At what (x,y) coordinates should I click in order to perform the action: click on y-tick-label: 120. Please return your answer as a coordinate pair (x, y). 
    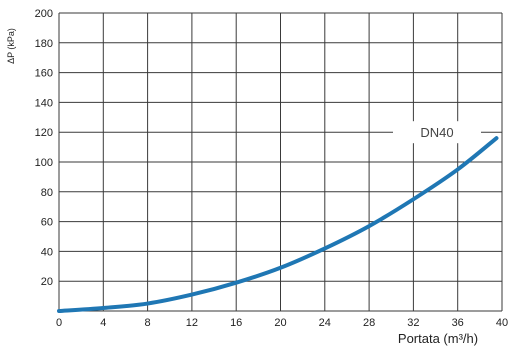
    Looking at the image, I should click on (44, 133).